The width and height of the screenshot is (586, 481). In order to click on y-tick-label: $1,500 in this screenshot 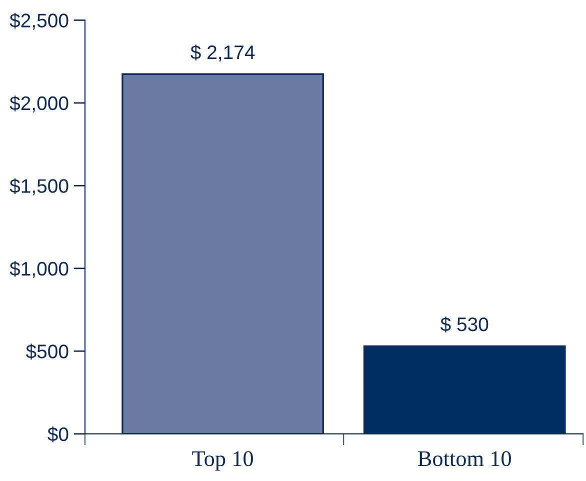, I will do `click(39, 187)`.